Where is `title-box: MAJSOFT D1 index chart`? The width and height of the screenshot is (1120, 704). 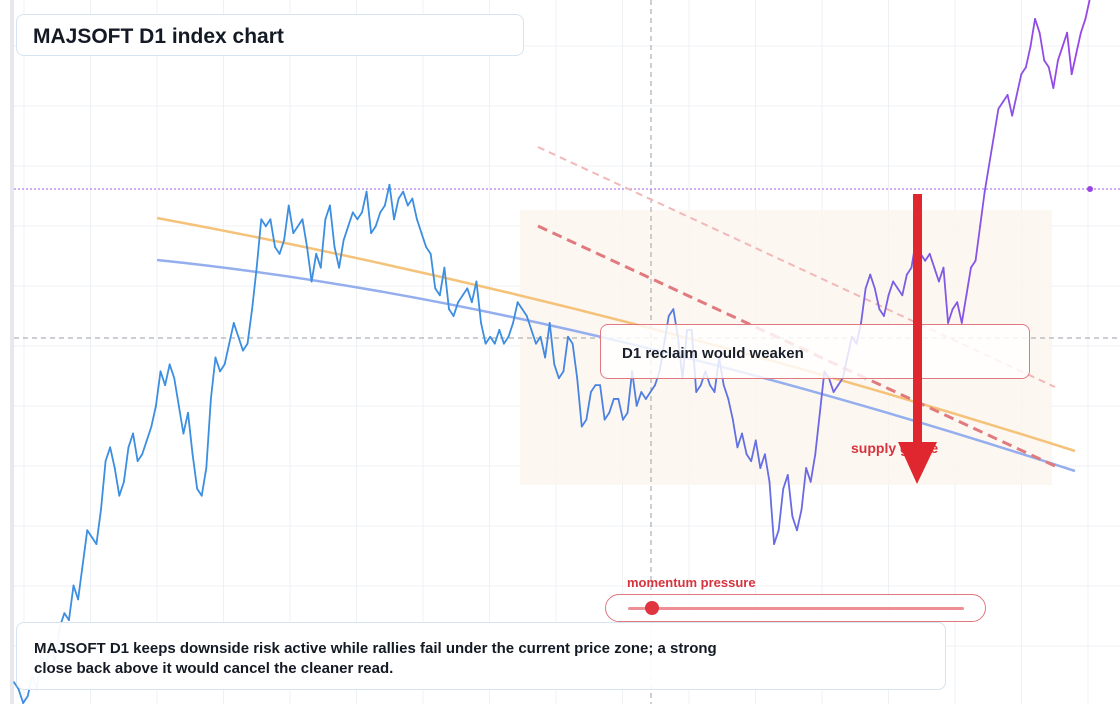 title-box: MAJSOFT D1 index chart is located at coordinates (270, 35).